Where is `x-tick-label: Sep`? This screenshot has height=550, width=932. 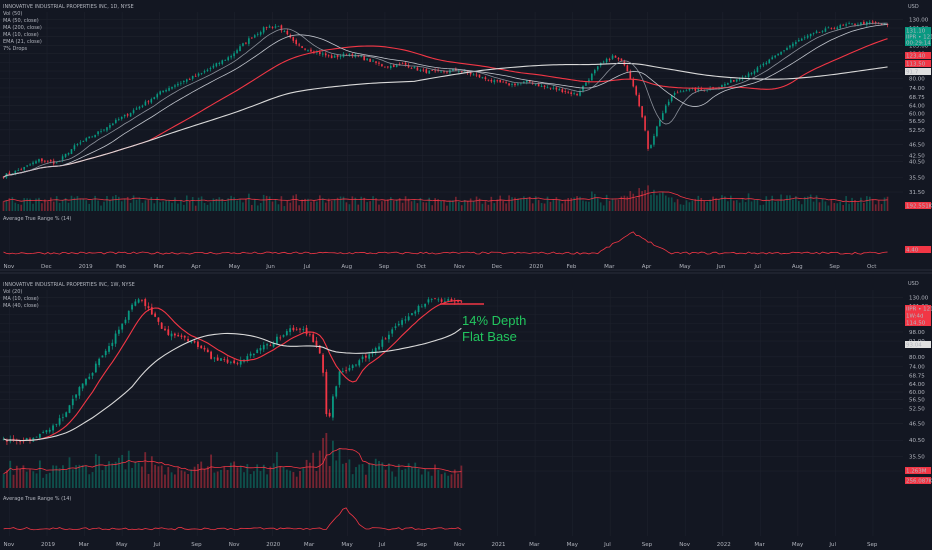
x-tick-label: Sep is located at coordinates (872, 545).